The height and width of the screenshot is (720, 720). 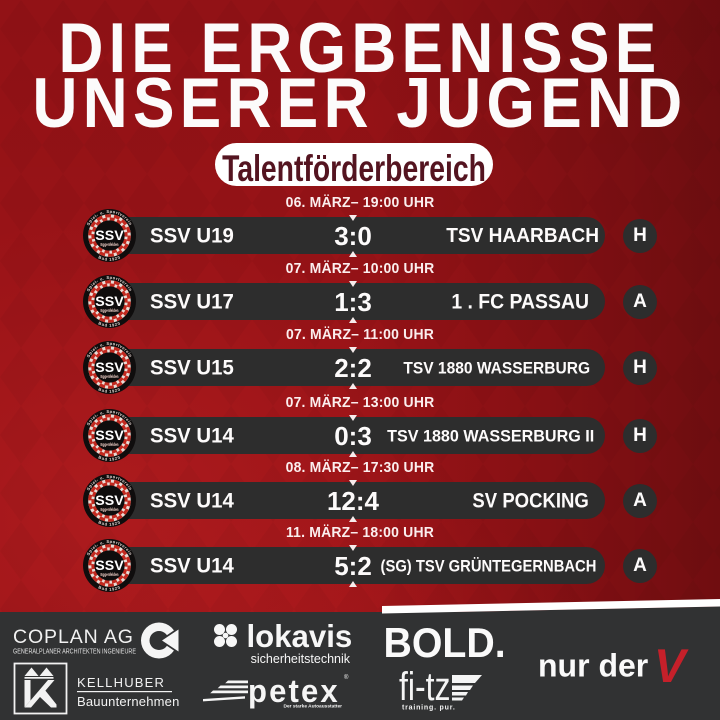 What do you see at coordinates (301, 659) in the screenshot?
I see `svg-text: sicherheitstechnik` at bounding box center [301, 659].